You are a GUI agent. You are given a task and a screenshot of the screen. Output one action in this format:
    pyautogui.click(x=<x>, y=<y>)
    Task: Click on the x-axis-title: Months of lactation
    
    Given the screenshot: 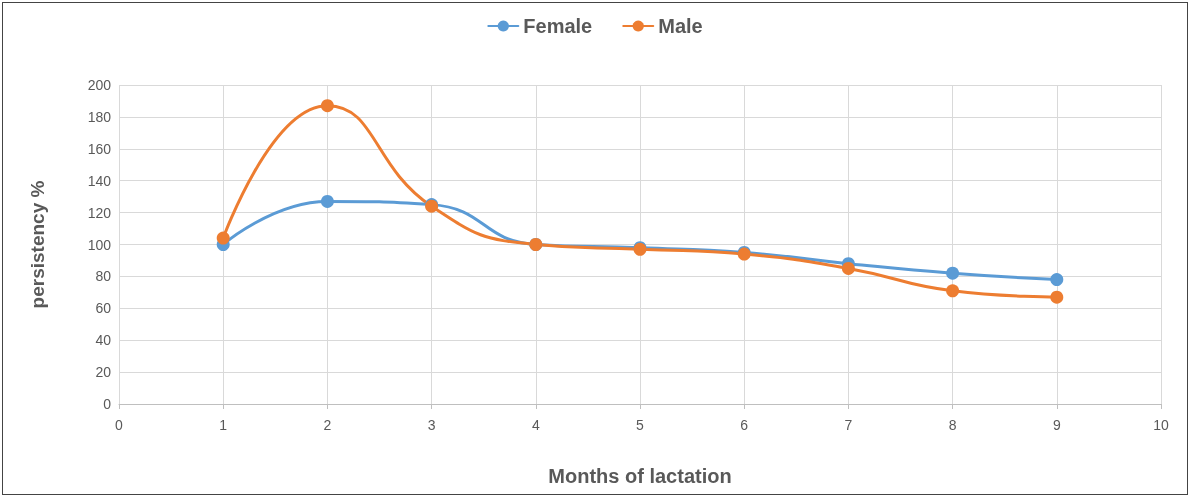 What is the action you would take?
    pyautogui.click(x=640, y=476)
    